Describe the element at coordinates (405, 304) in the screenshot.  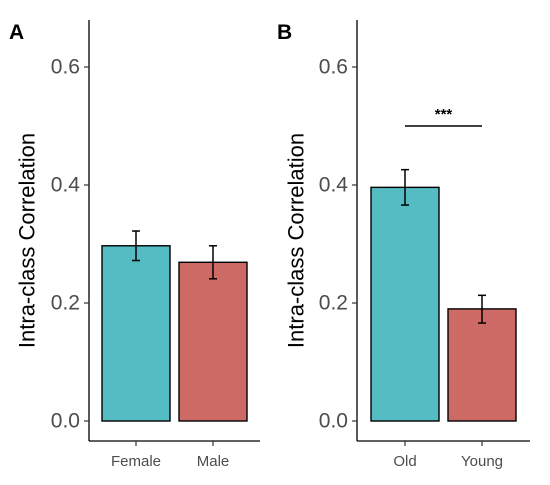
I see `bar-old` at that location.